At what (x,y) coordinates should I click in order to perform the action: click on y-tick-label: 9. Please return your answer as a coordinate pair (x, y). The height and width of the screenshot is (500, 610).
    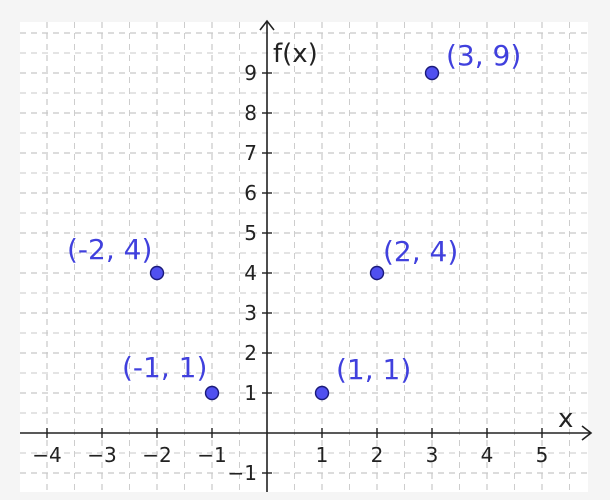
    Looking at the image, I should click on (250, 73).